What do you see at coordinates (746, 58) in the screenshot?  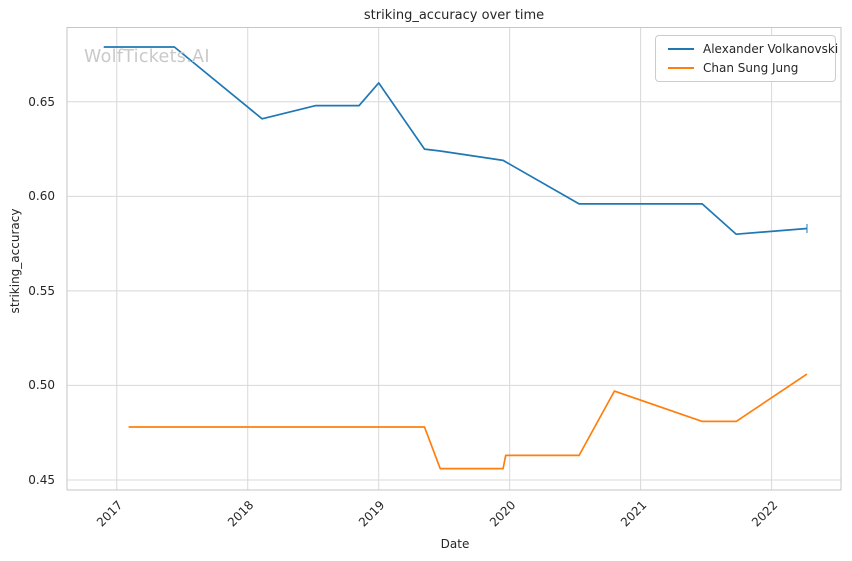 I see `legend: Alexander Volkanovski Chan Sung Jung` at bounding box center [746, 58].